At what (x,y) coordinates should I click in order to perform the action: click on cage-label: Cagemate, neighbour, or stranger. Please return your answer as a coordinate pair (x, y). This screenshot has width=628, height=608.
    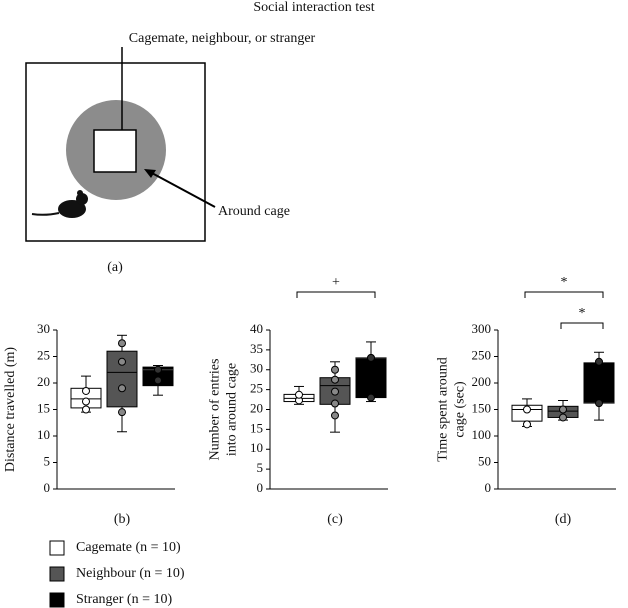
    Looking at the image, I should click on (222, 38).